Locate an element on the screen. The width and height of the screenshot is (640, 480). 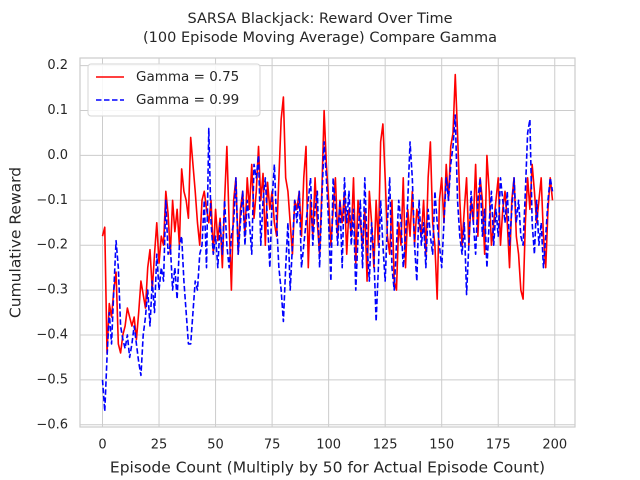
legend-box is located at coordinates (174, 90).